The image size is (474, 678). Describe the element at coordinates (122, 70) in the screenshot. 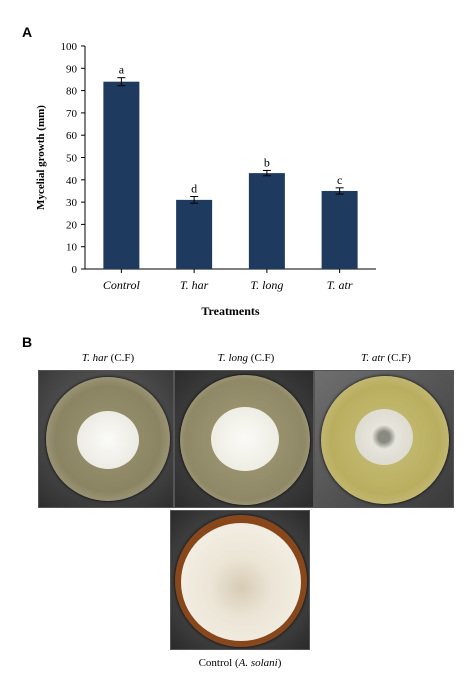

I see `significance-label: a` at that location.